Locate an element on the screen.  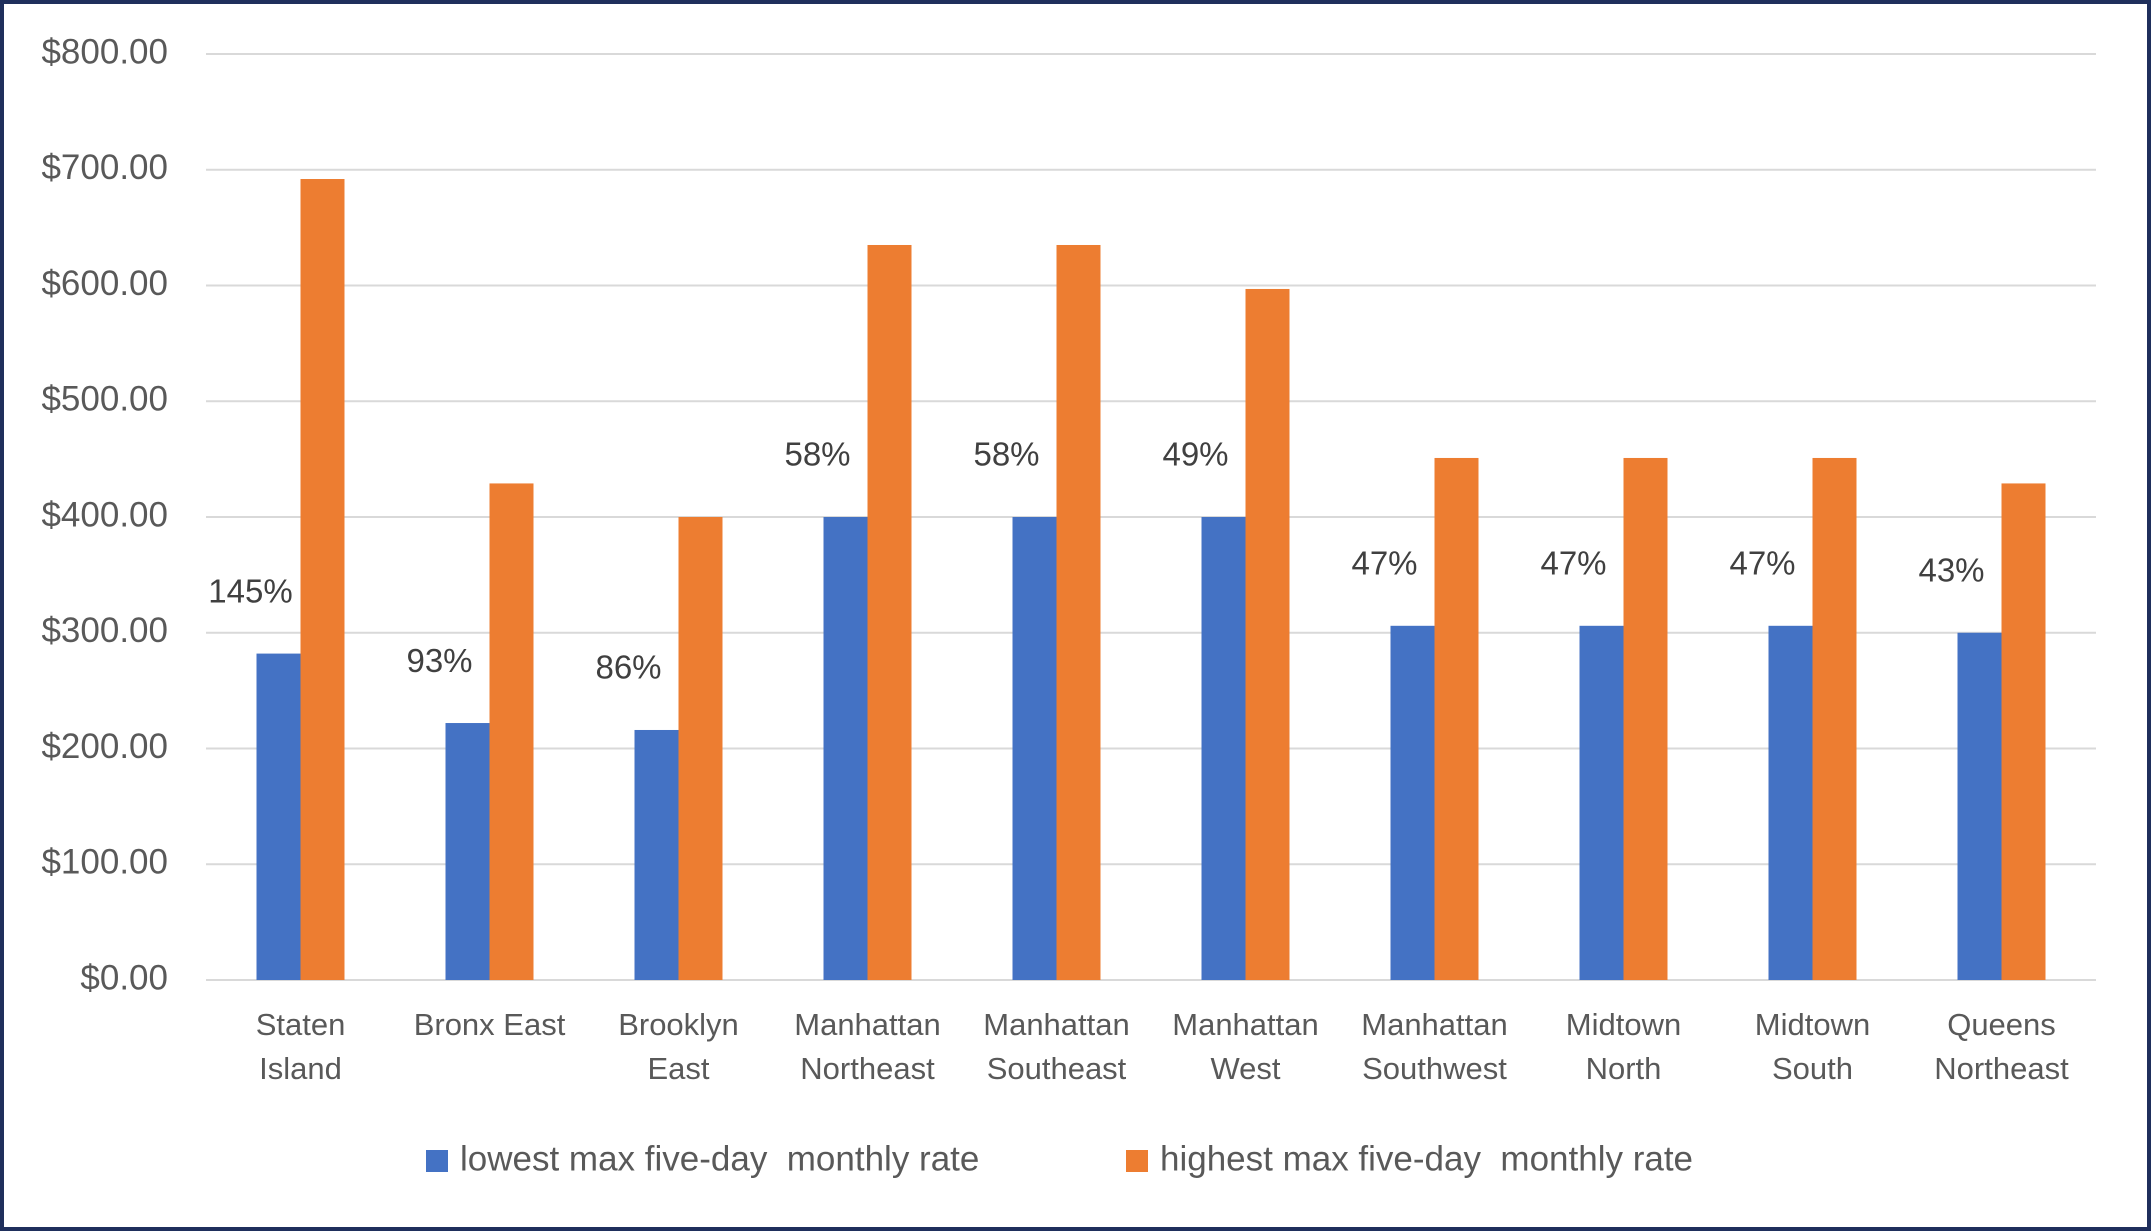
y-tick-label: $200.00 is located at coordinates (104, 746).